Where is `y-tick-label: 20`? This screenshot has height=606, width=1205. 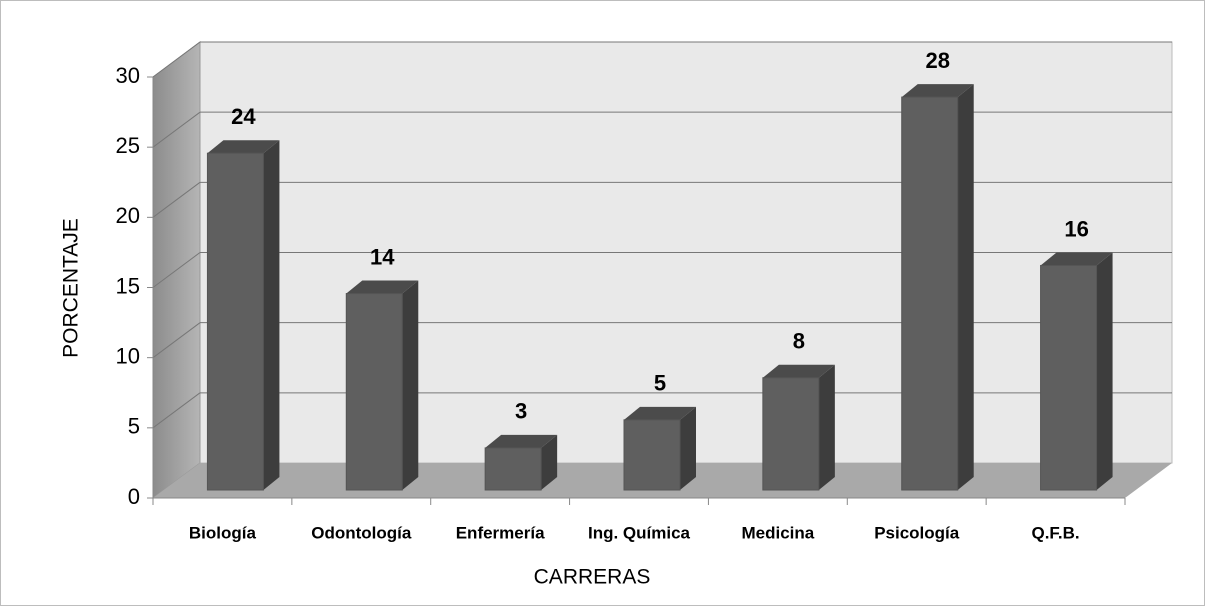
y-tick-label: 20 is located at coordinates (128, 215).